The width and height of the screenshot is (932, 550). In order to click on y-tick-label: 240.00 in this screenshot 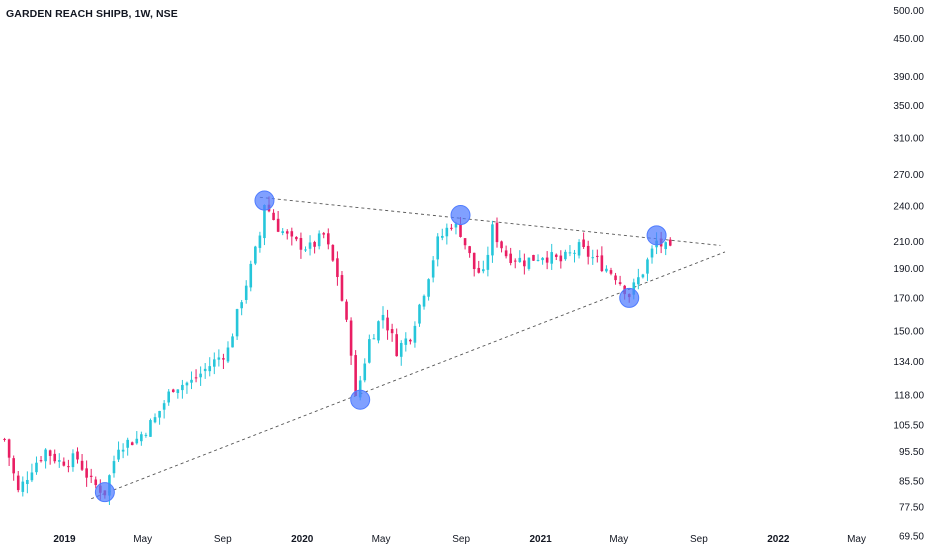, I will do `click(908, 207)`.